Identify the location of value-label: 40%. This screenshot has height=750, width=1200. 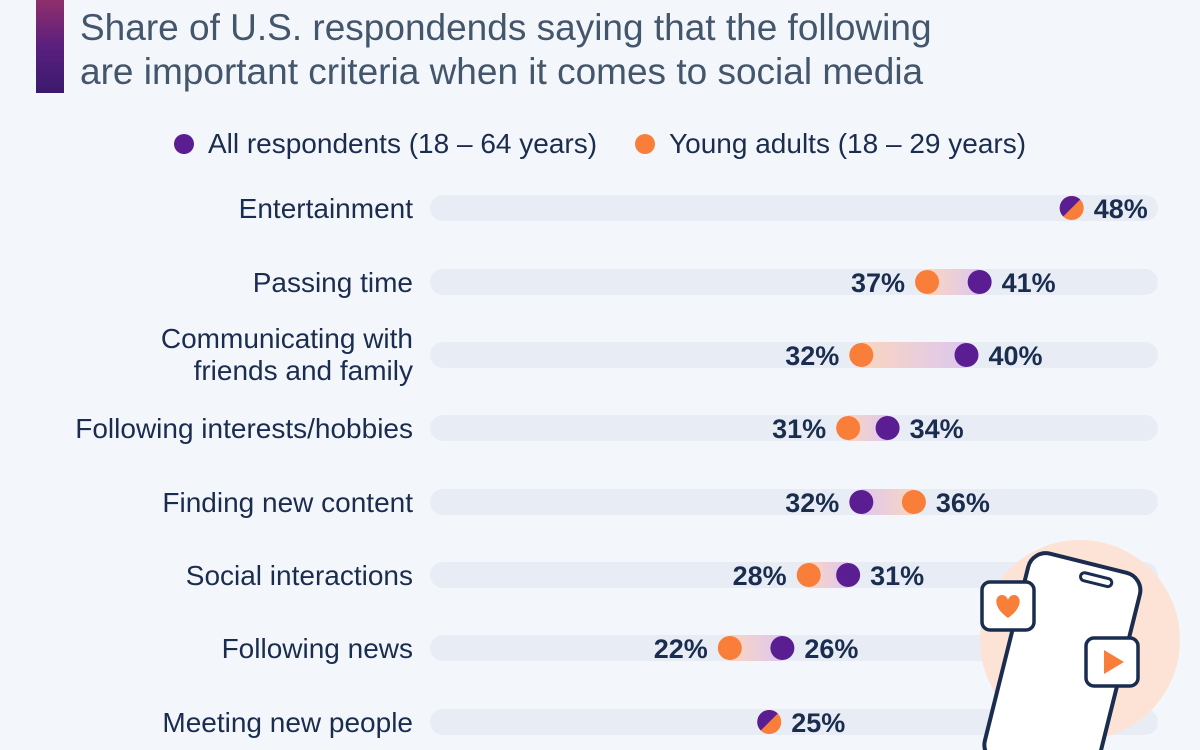
(1016, 356).